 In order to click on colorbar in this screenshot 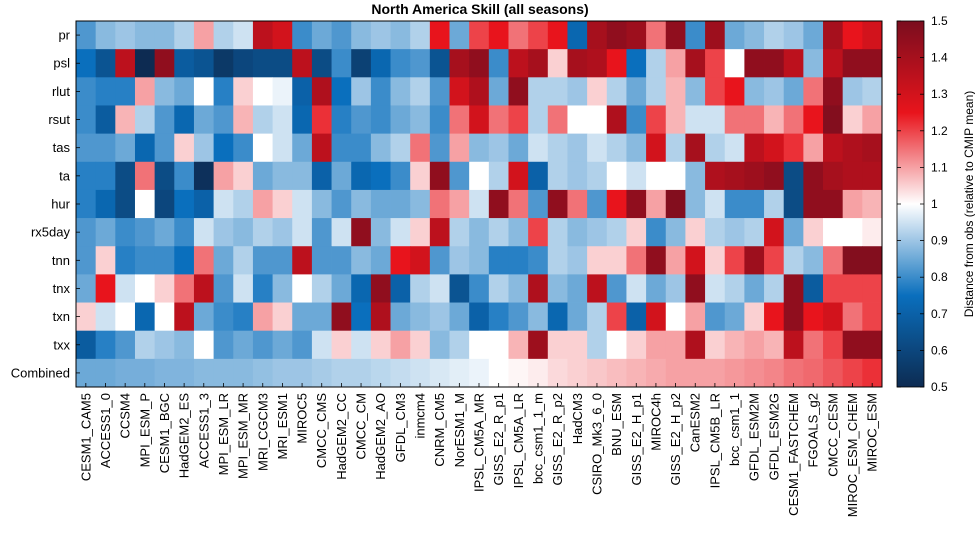, I will do `click(910, 204)`.